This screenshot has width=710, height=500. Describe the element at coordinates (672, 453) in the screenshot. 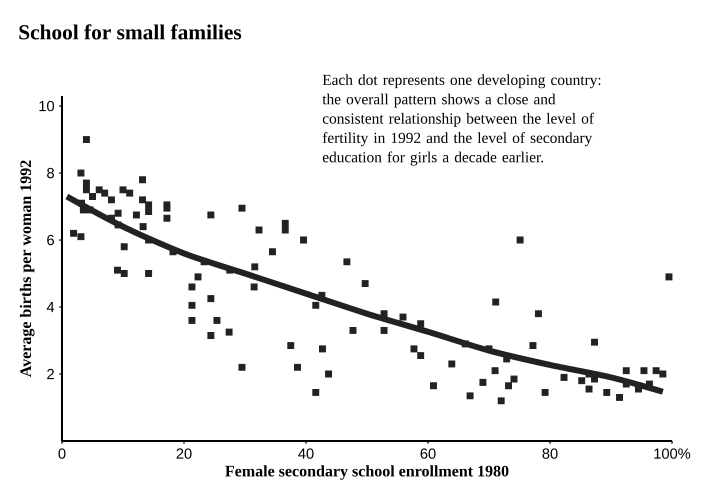

I see `x-tick-label: 100%` at that location.